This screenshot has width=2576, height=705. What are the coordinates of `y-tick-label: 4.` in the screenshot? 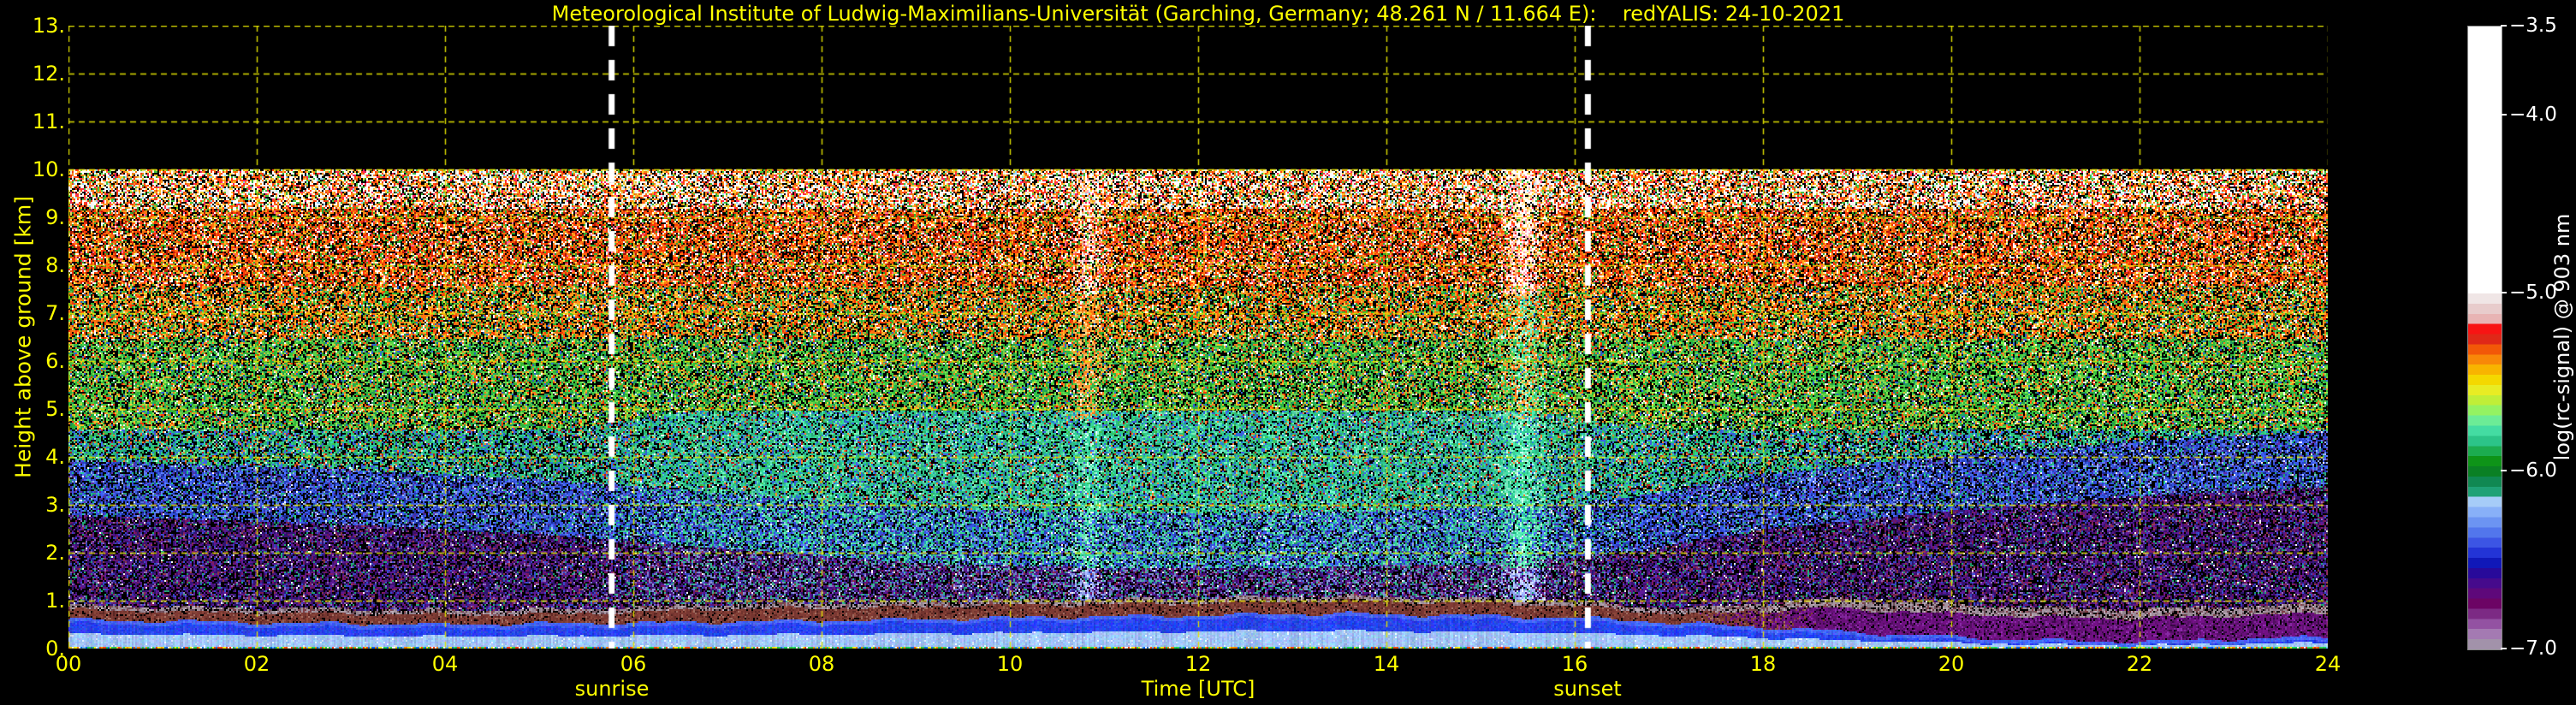 It's located at (55, 457).